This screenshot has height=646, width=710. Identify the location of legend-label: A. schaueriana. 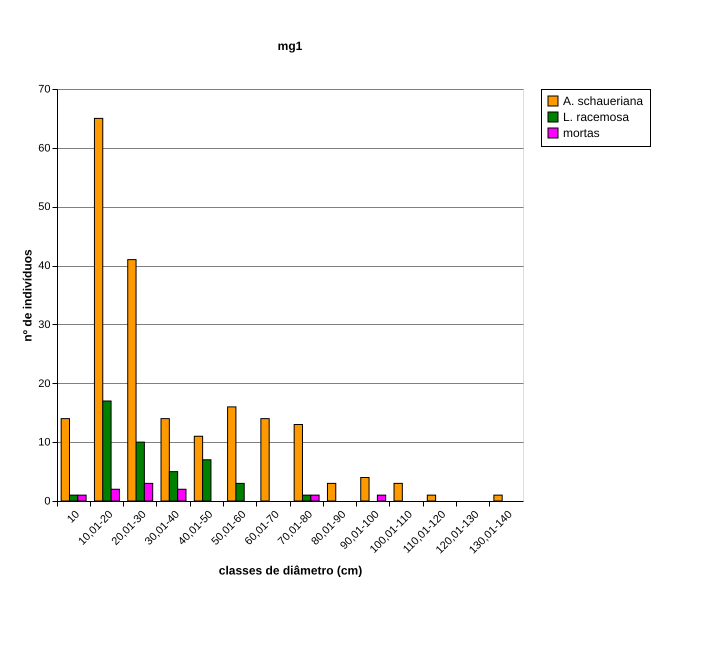
(603, 101).